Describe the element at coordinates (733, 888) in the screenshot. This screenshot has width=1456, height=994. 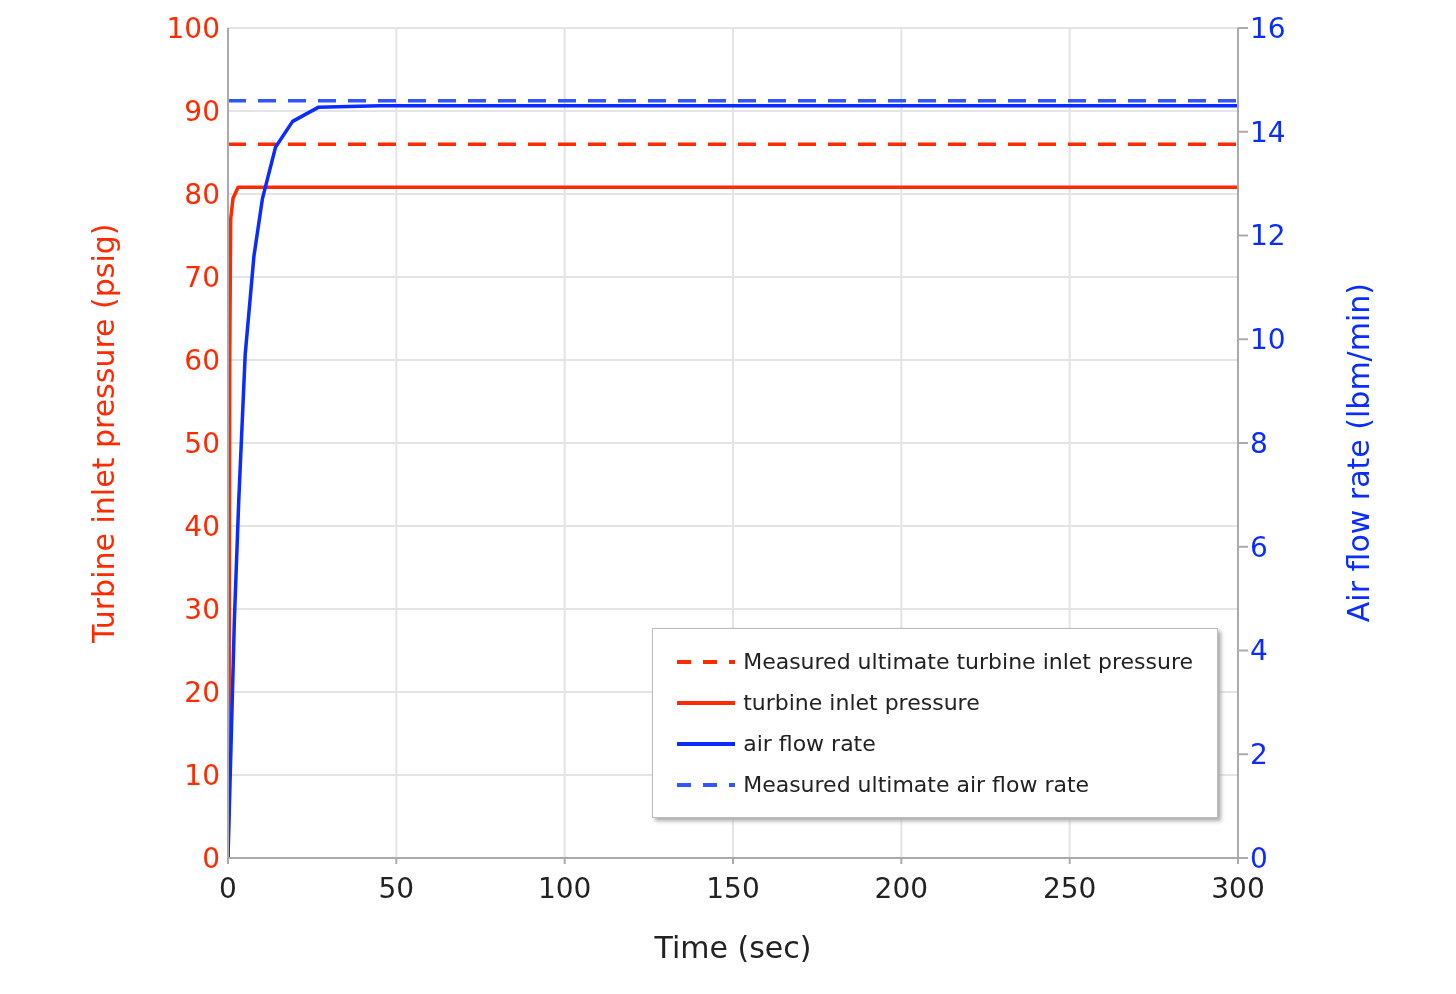
I see `x-tick-label: 150` at that location.